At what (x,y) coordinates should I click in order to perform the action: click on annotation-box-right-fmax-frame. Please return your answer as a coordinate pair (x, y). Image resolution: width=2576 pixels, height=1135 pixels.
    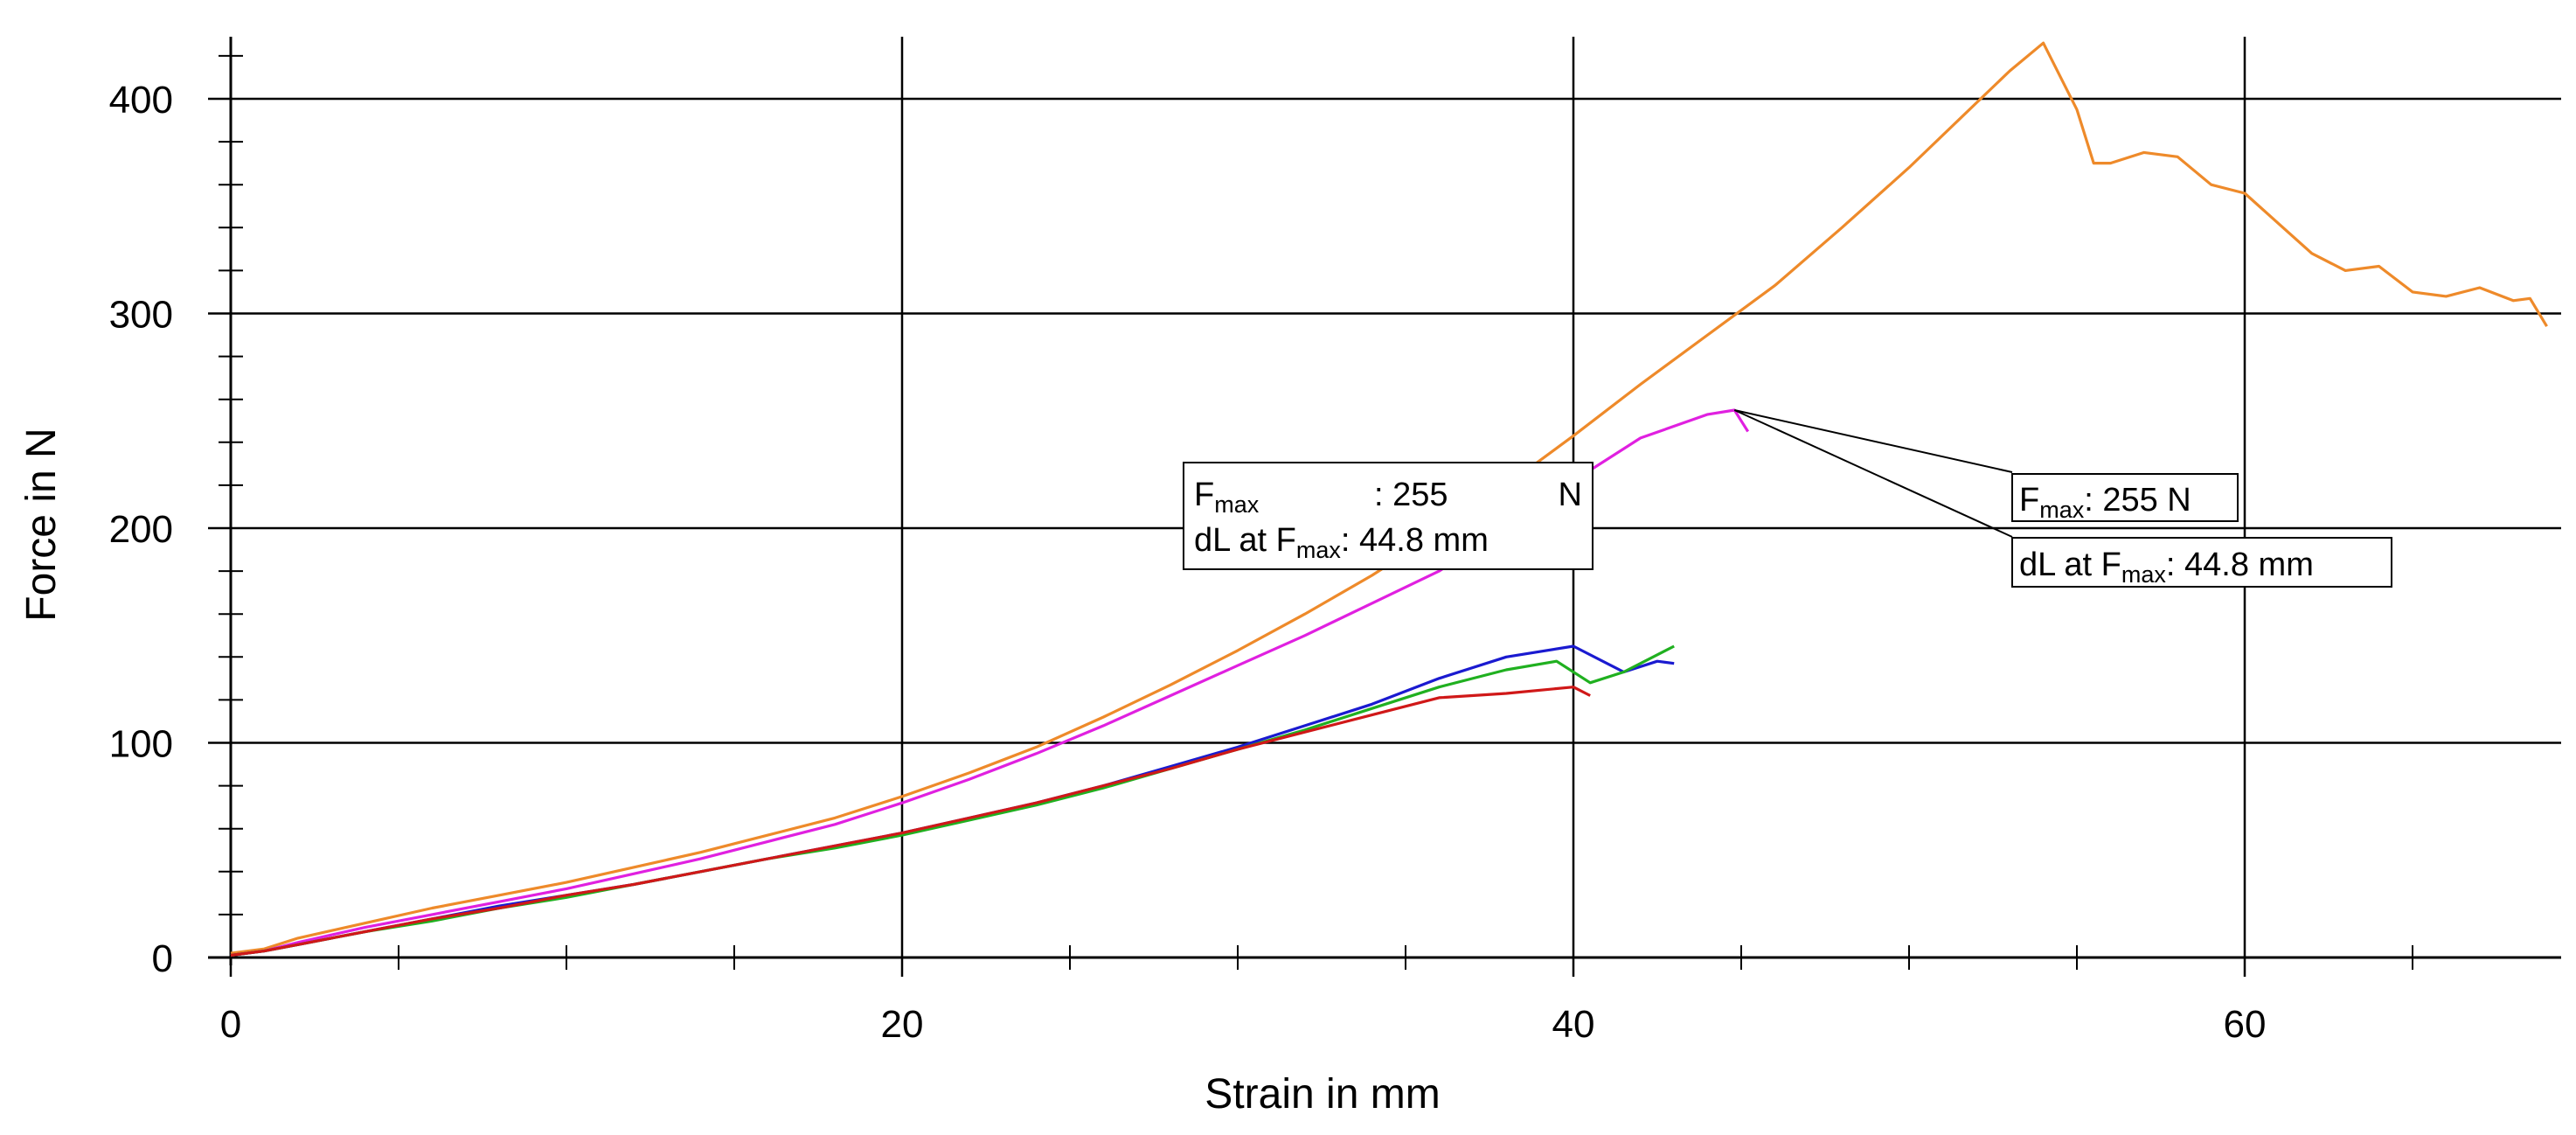
    Looking at the image, I should click on (2125, 498).